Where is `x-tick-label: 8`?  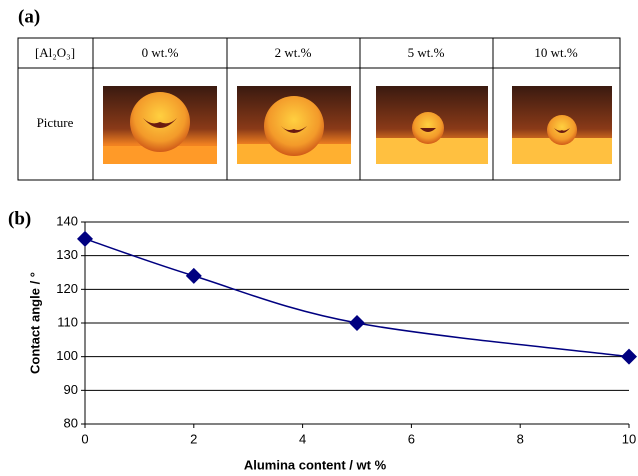 x-tick-label: 8 is located at coordinates (520, 438).